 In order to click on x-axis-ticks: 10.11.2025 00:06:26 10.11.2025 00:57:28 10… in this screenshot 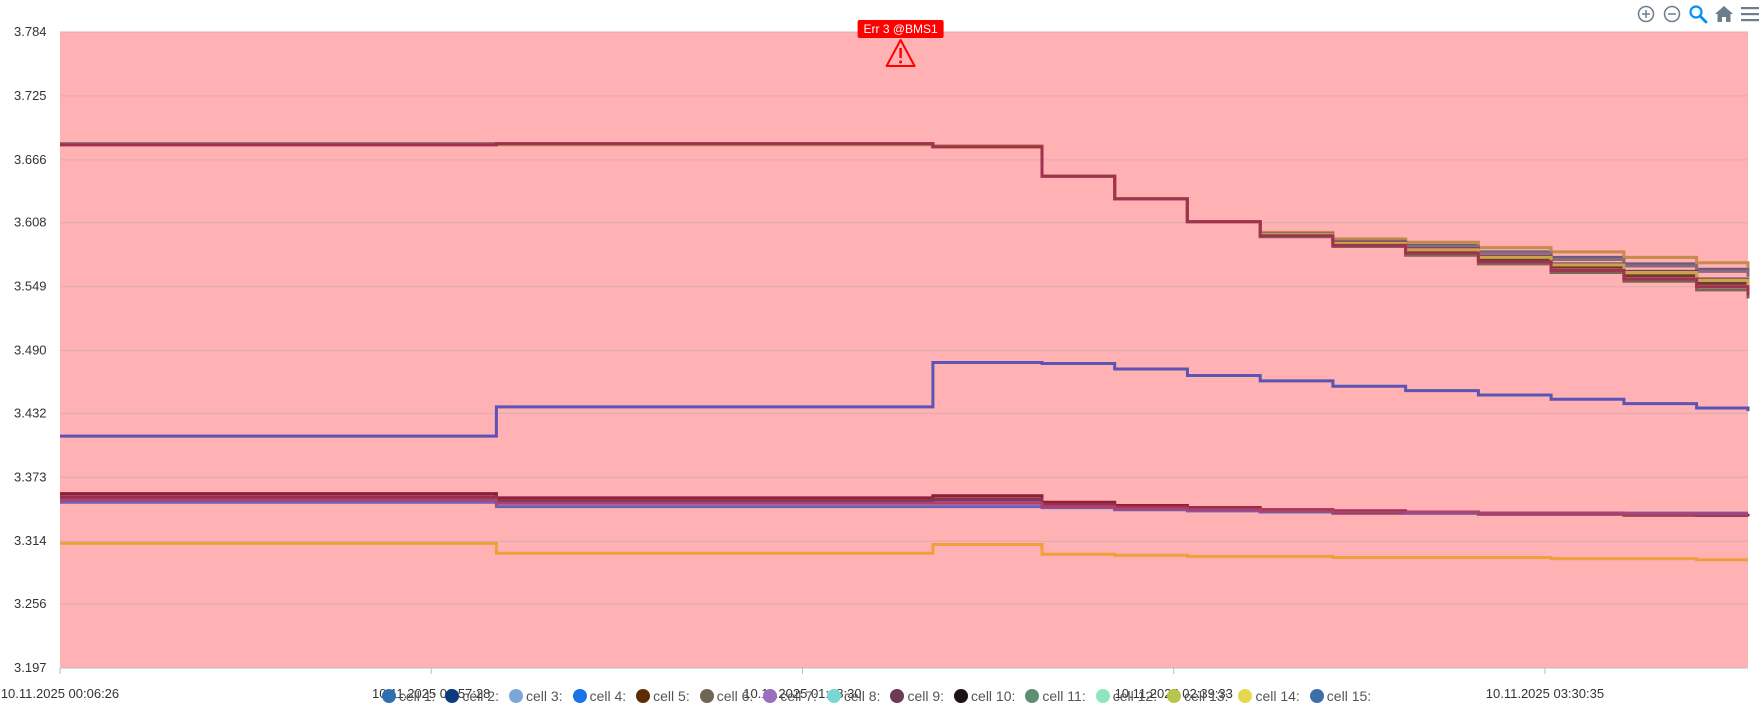, I will do `click(874, 684)`.